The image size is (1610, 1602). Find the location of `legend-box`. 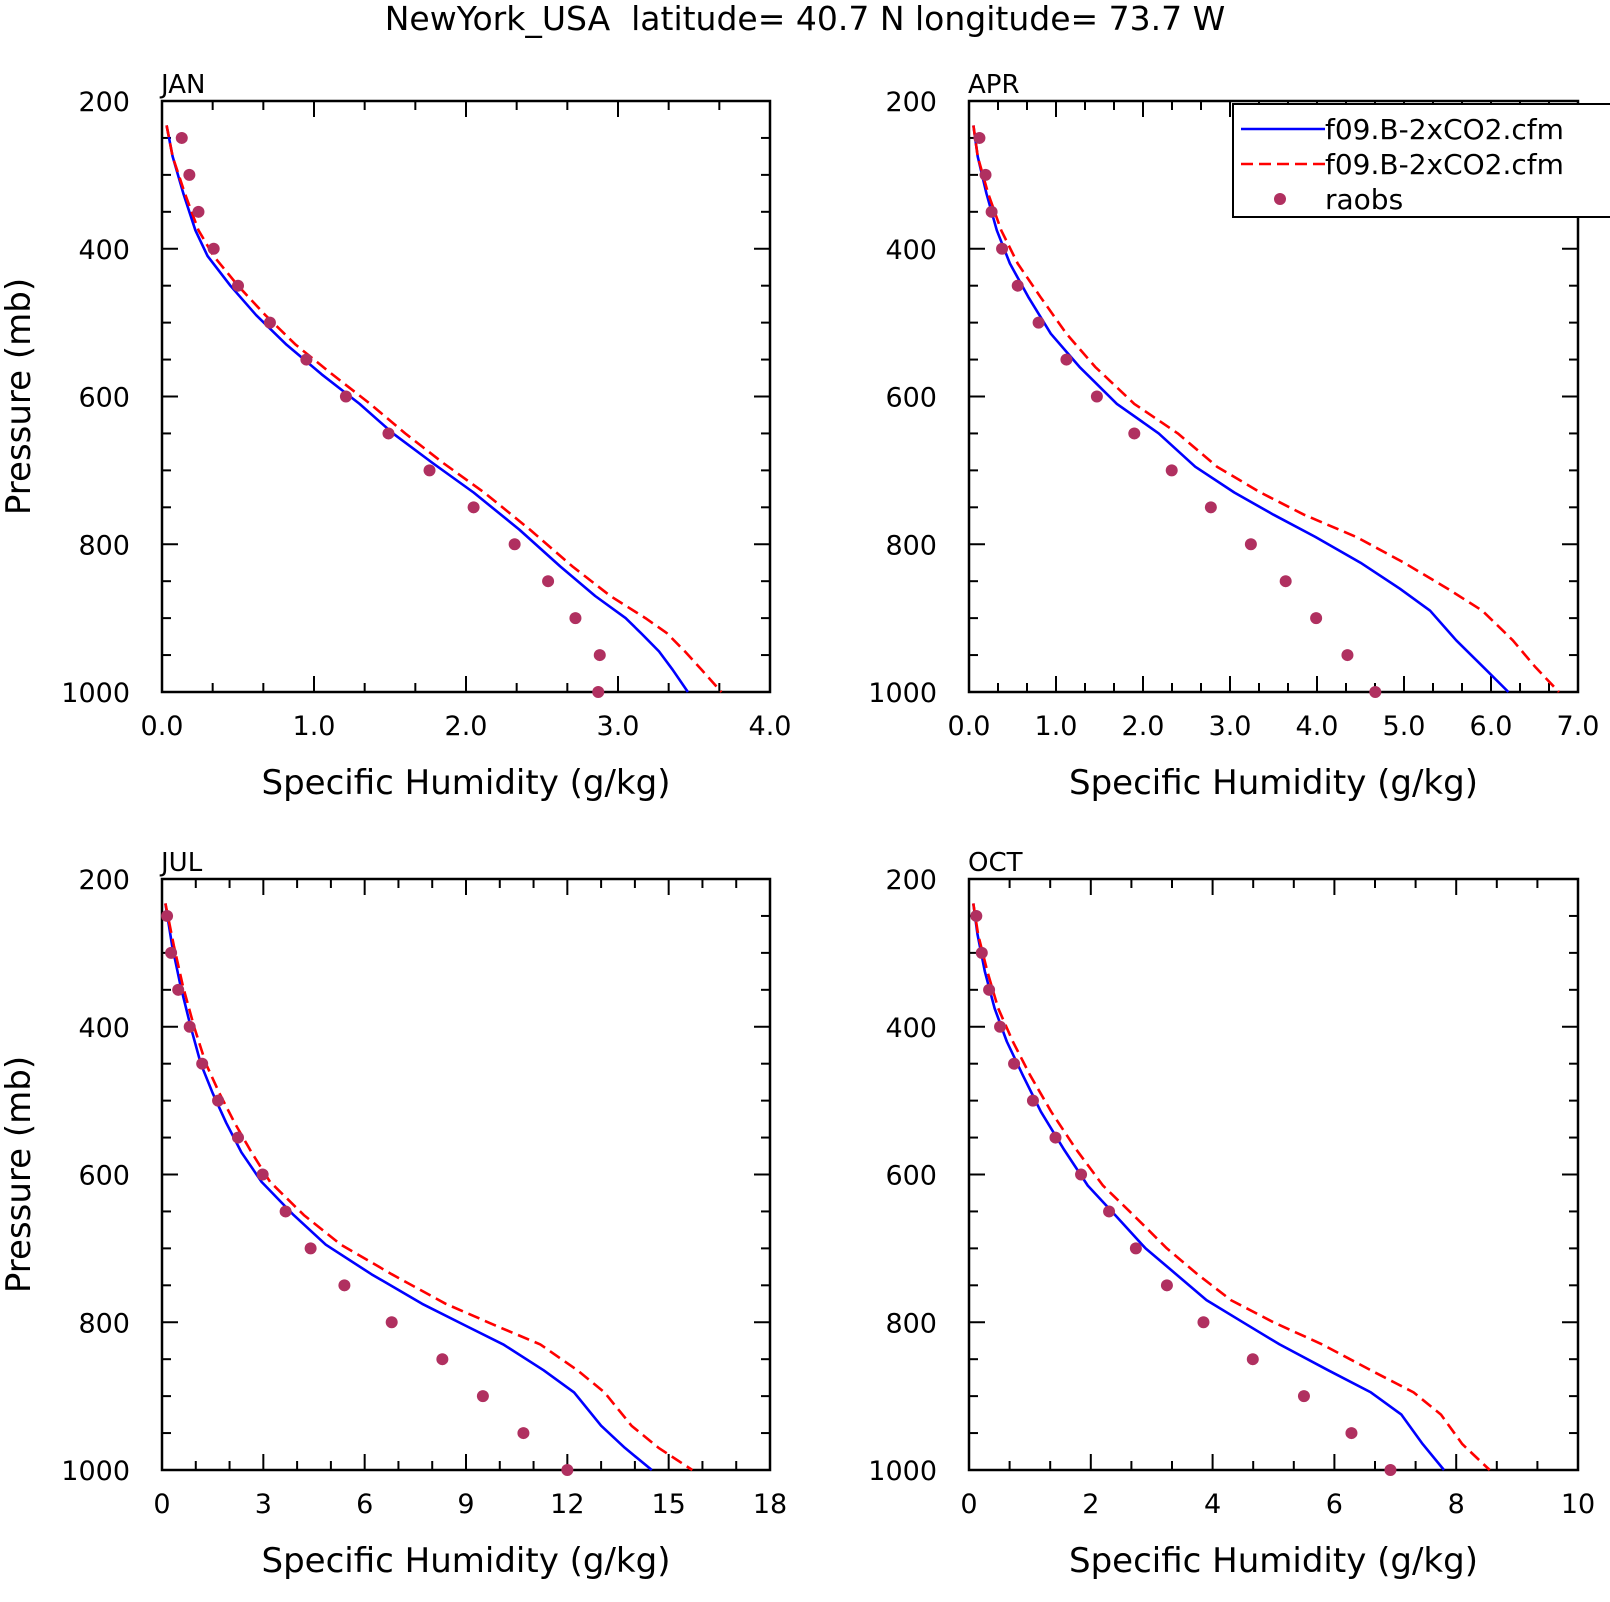

legend-box is located at coordinates (1421, 160).